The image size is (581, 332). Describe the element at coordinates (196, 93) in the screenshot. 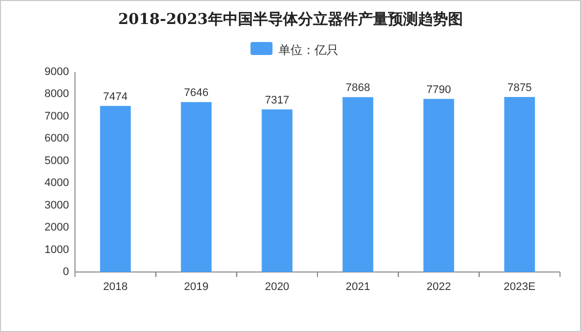

I see `data-label: 7646` at that location.